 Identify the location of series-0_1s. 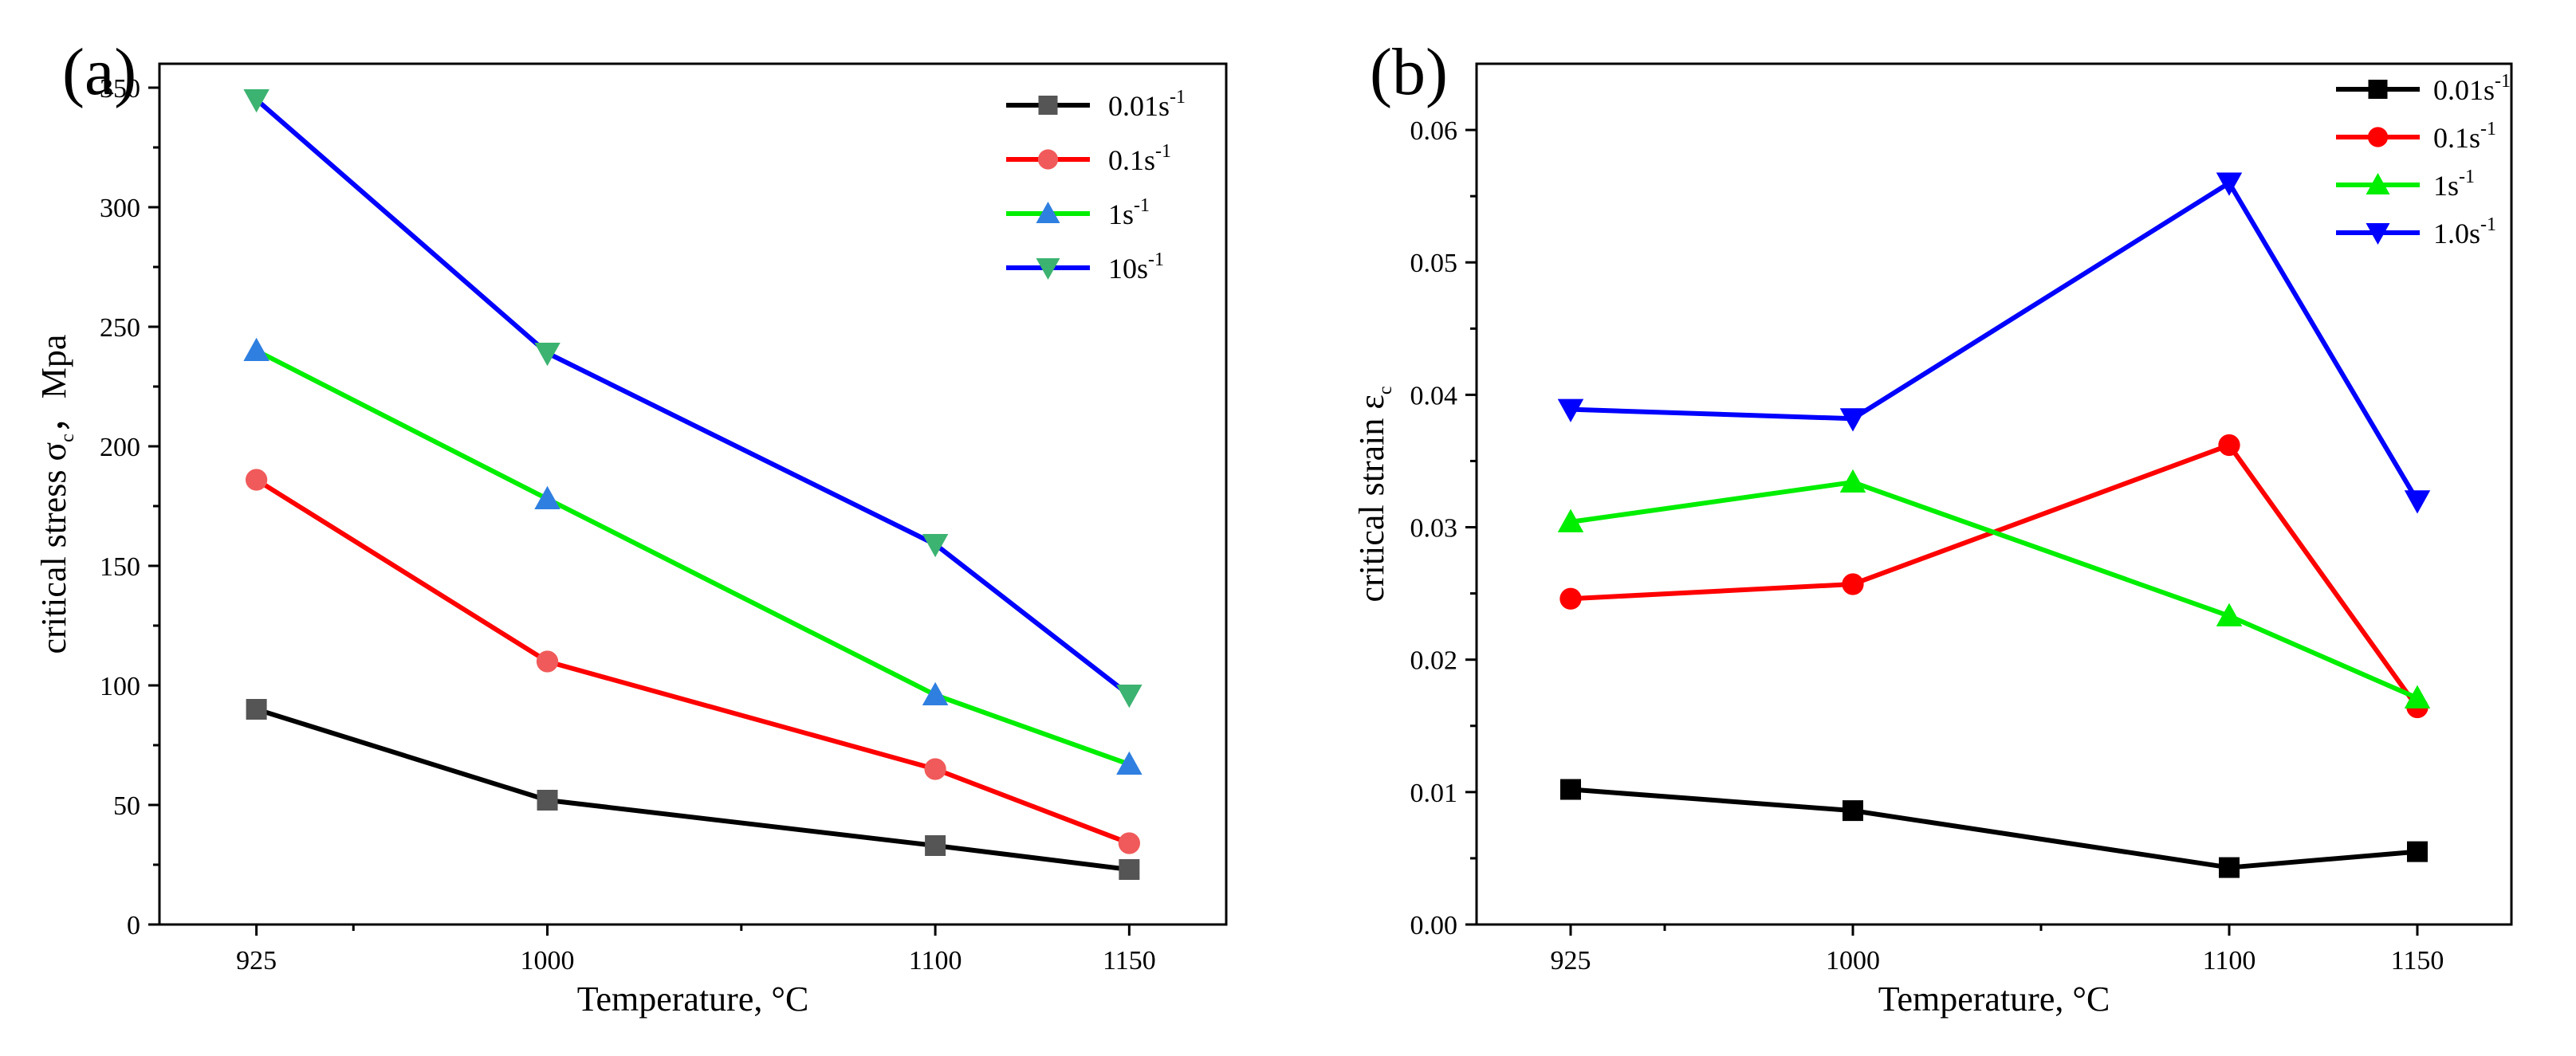
(693, 661).